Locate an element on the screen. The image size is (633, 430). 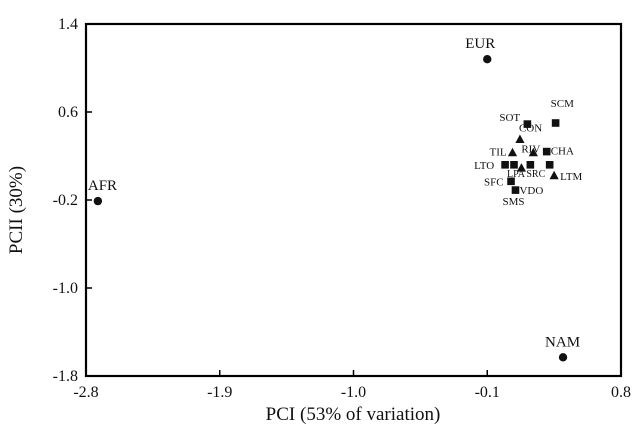
point-ltm is located at coordinates (554, 175).